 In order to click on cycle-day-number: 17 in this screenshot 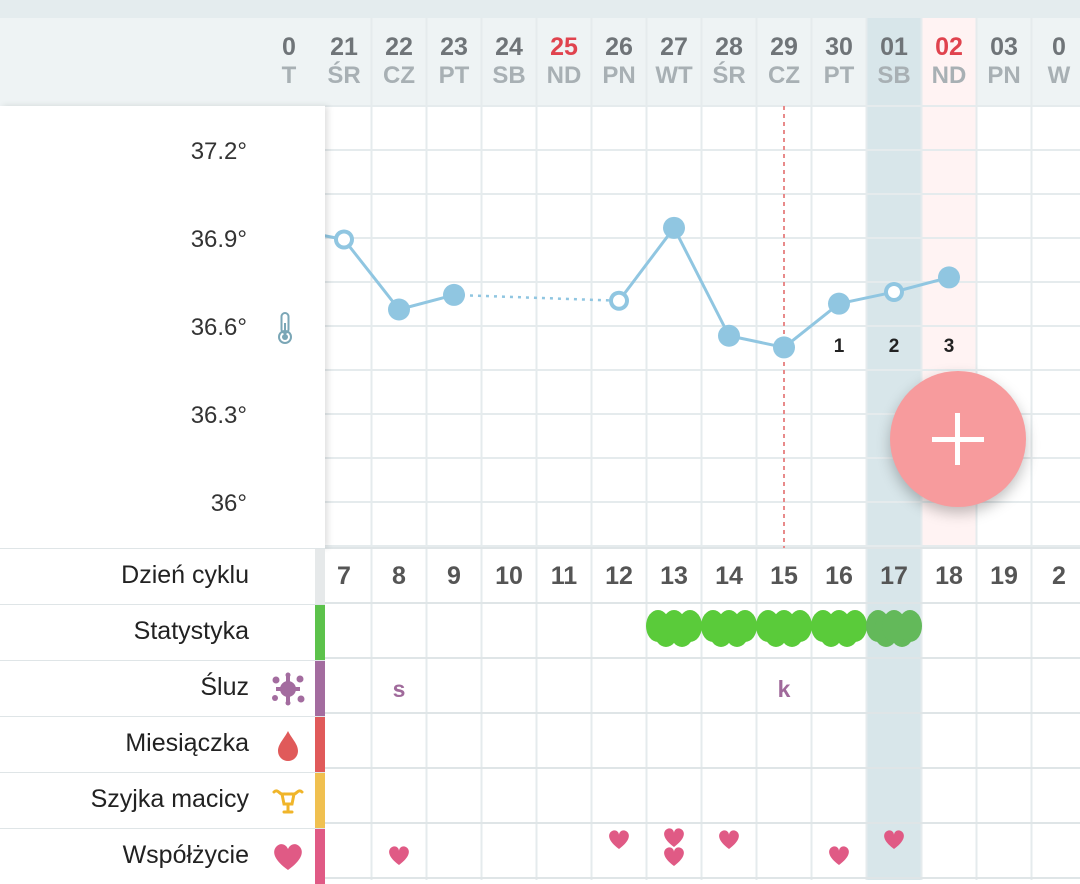, I will do `click(894, 576)`.